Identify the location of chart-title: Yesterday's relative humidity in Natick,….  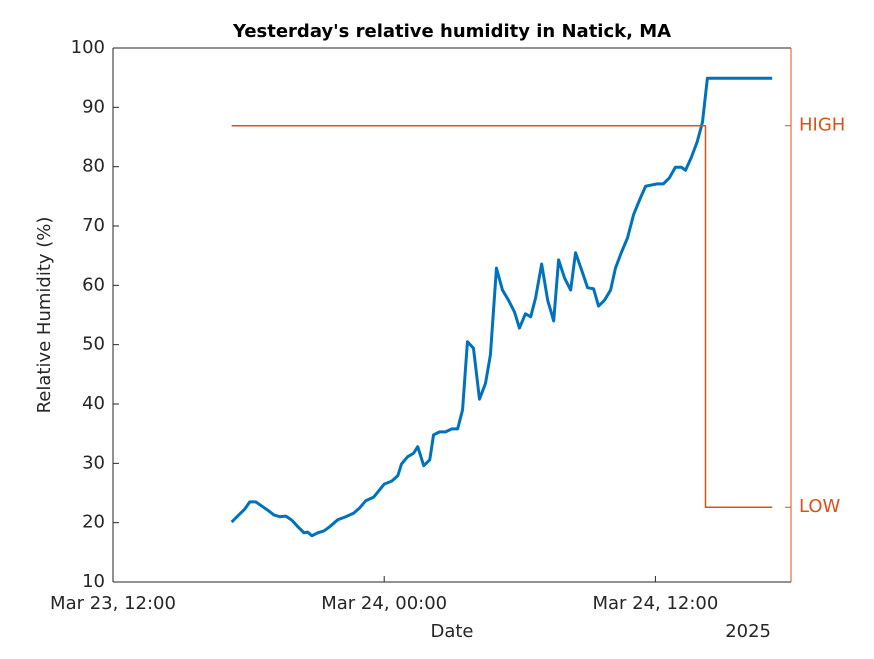
(451, 31).